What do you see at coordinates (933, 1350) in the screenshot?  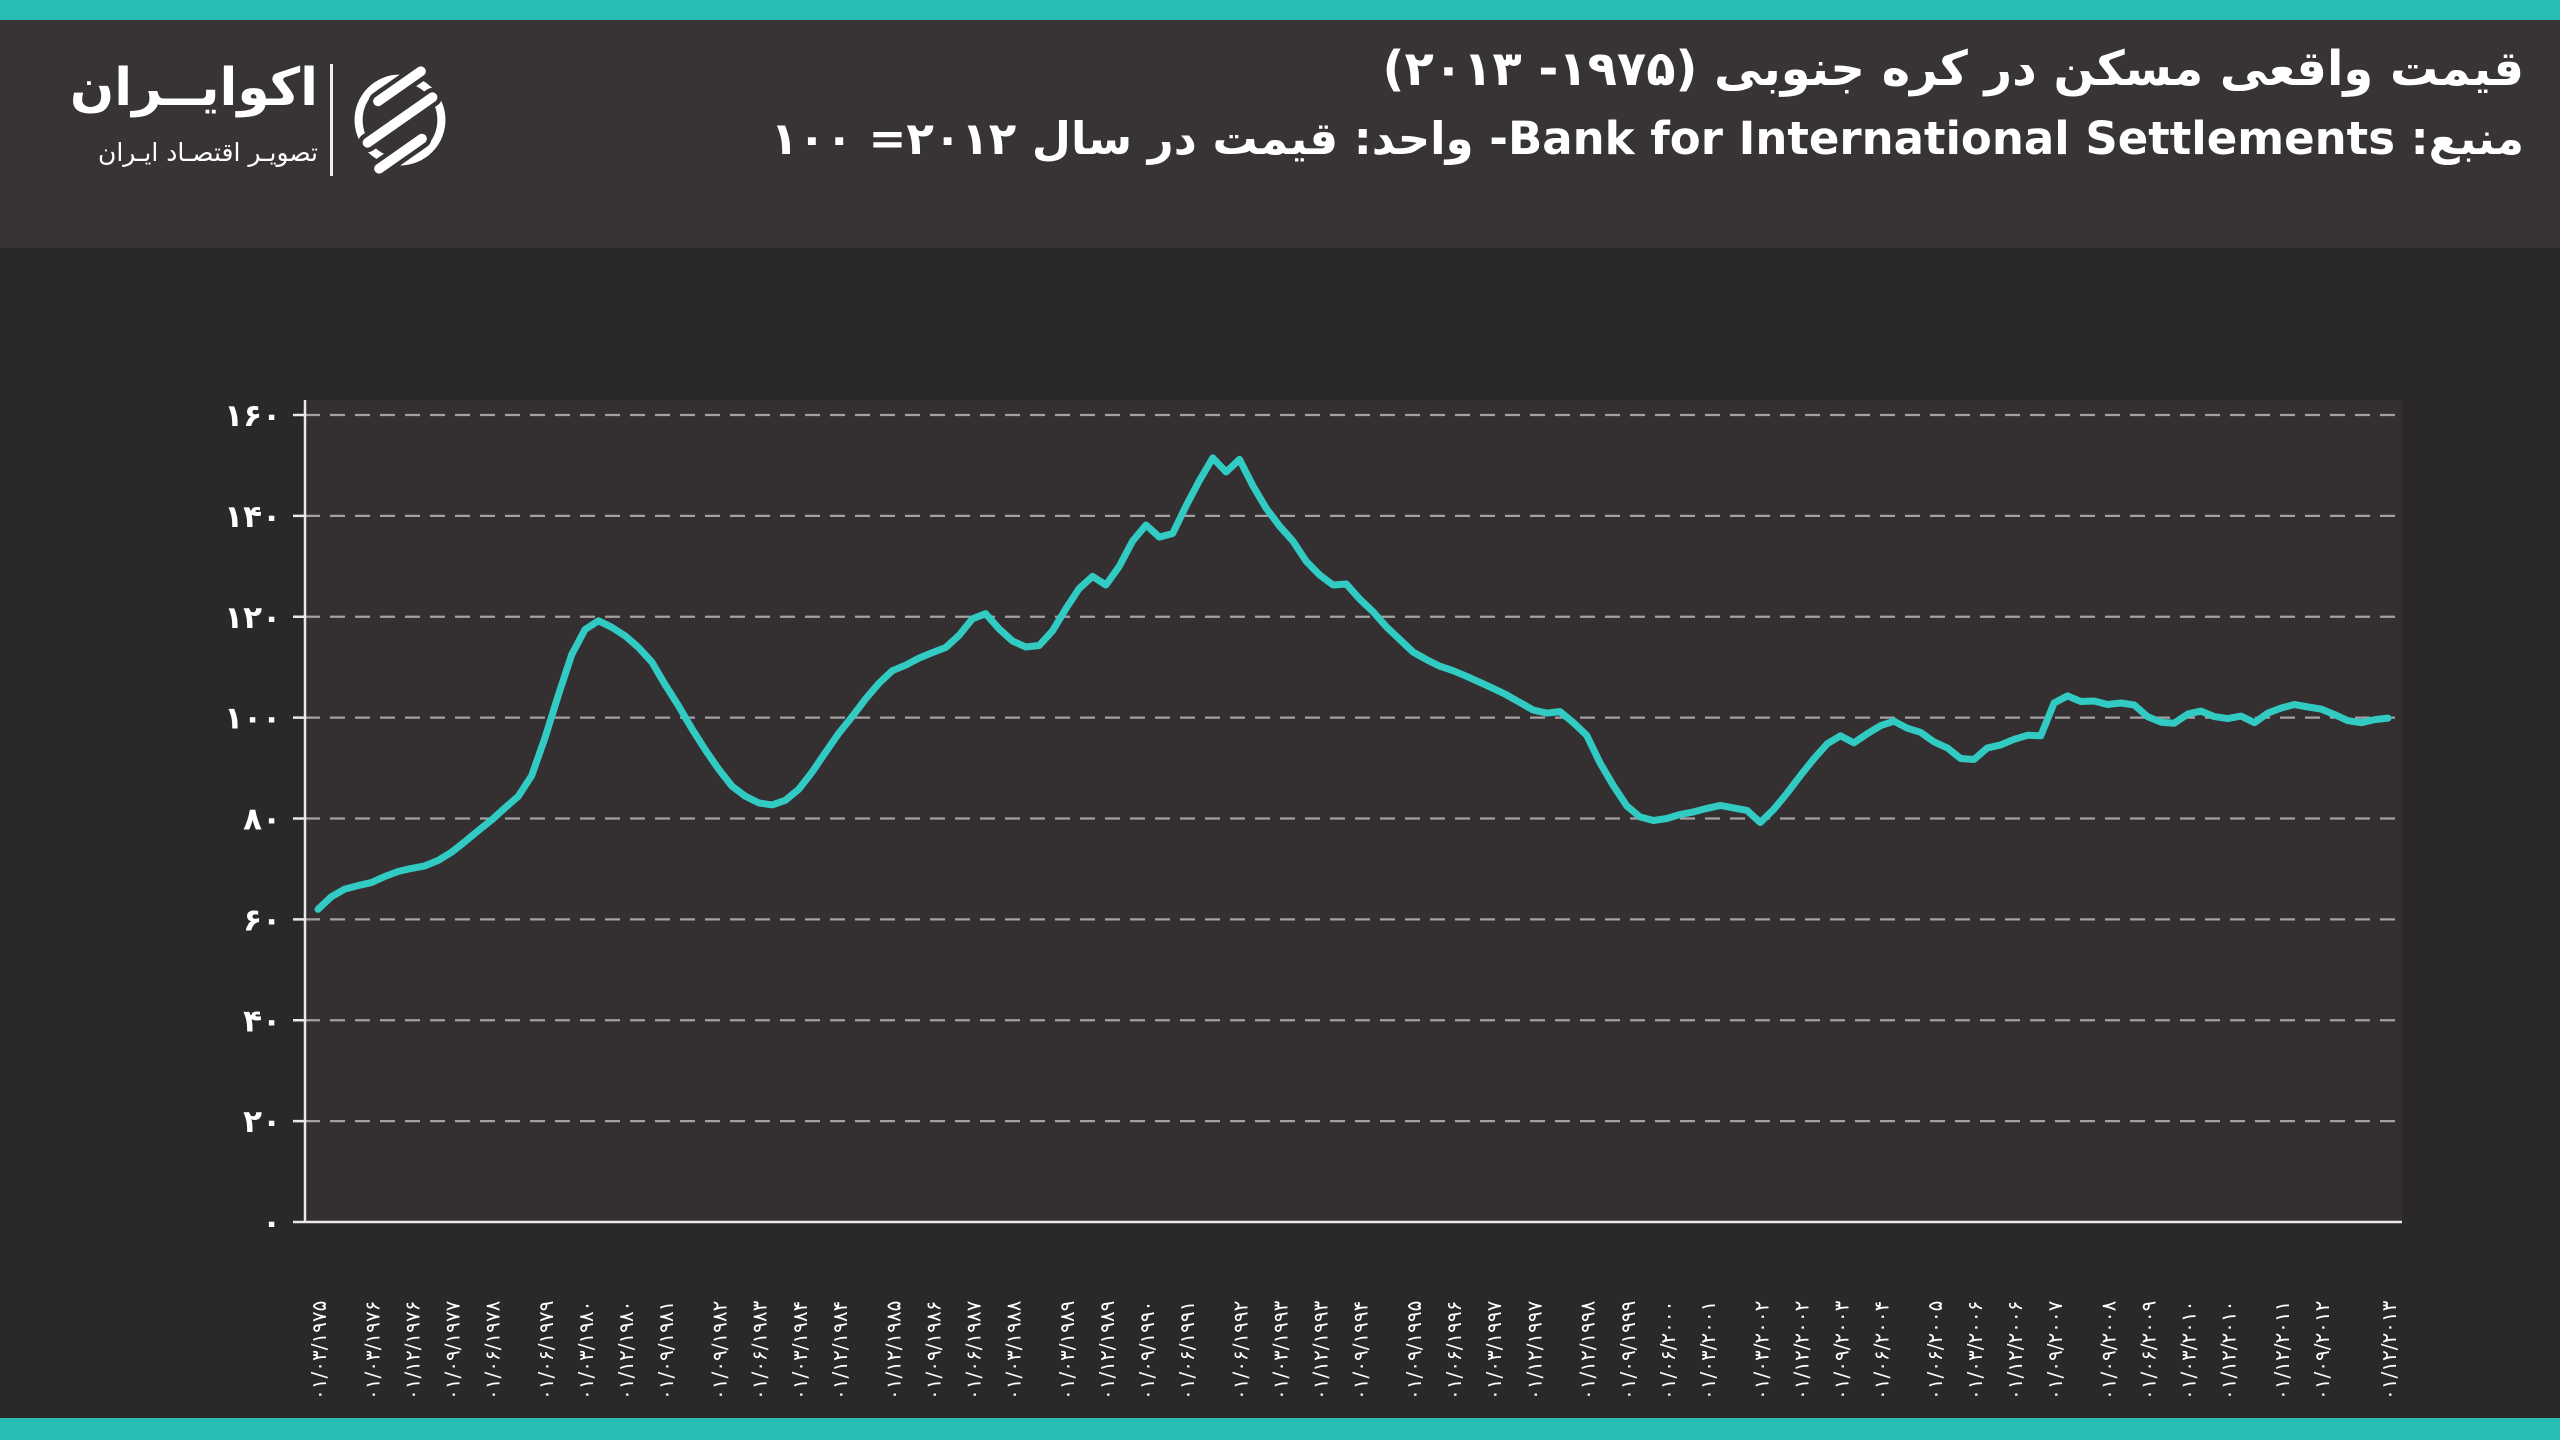 I see `x-tick-label: ۰۱/۰۹/۱۹۸۶` at bounding box center [933, 1350].